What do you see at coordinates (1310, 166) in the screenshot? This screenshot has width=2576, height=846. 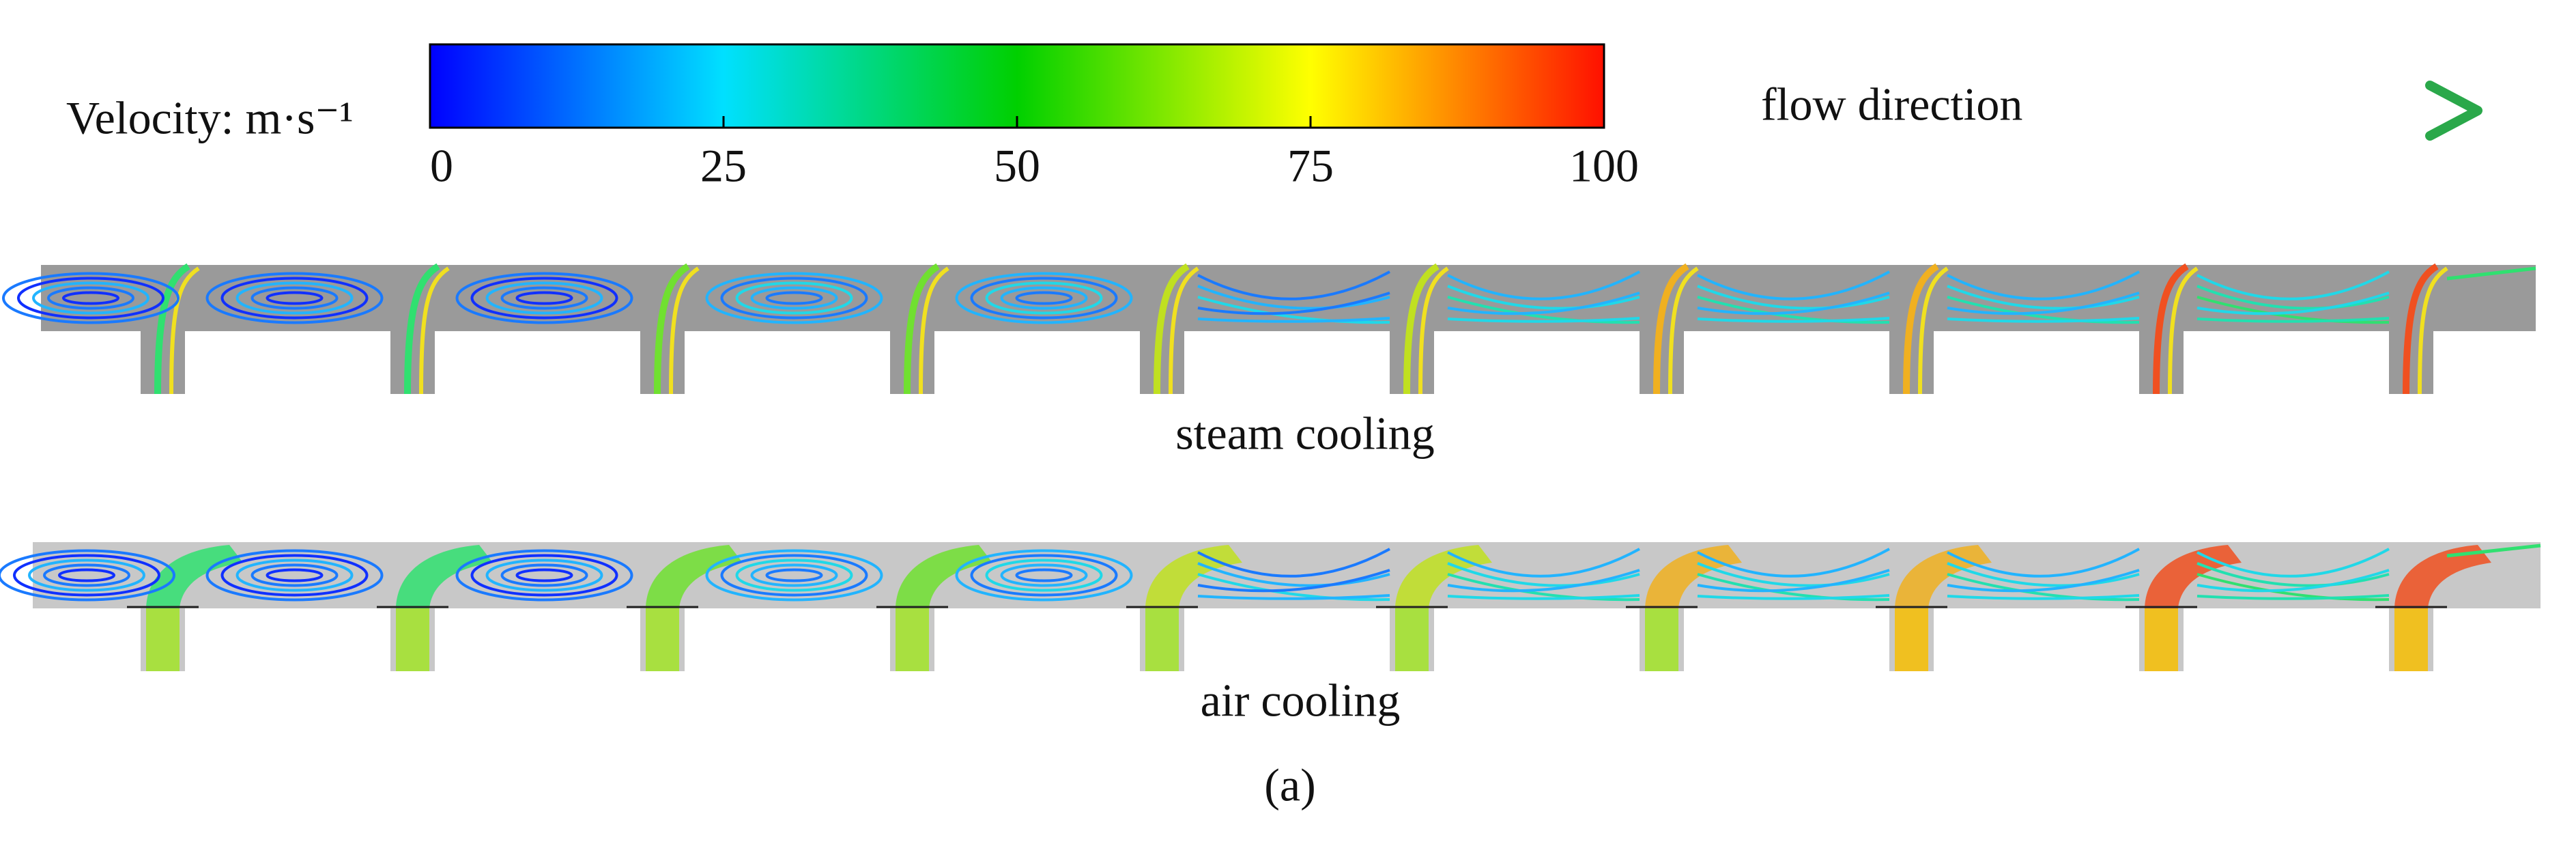 I see `tick-label: 75` at bounding box center [1310, 166].